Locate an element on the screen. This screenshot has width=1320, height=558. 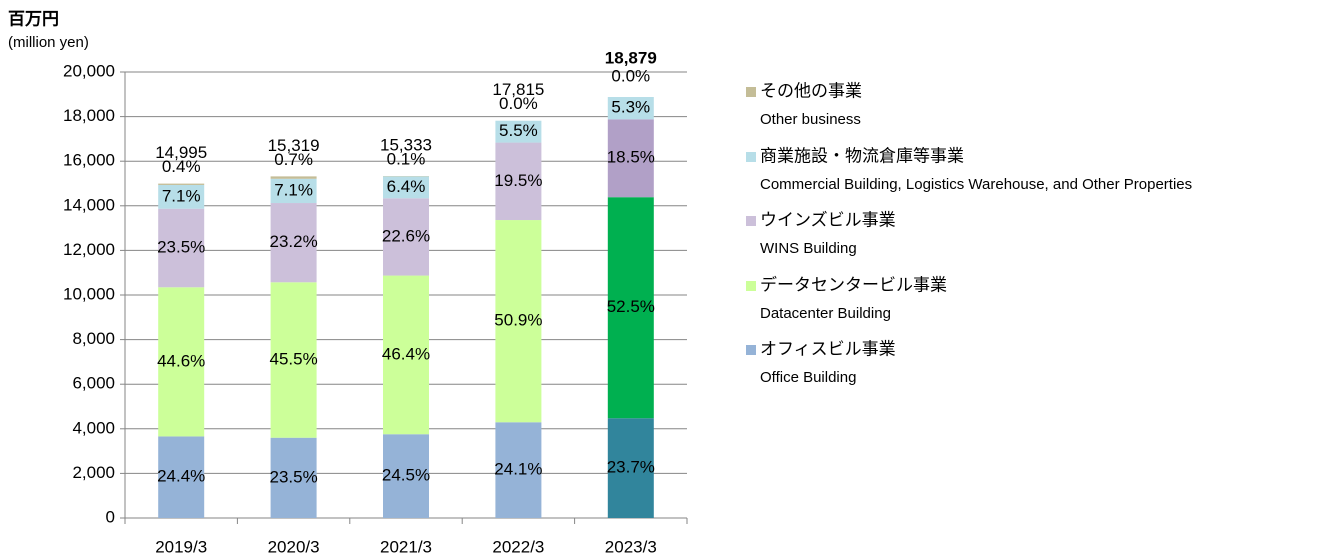
data-label: 5.5% is located at coordinates (518, 130).